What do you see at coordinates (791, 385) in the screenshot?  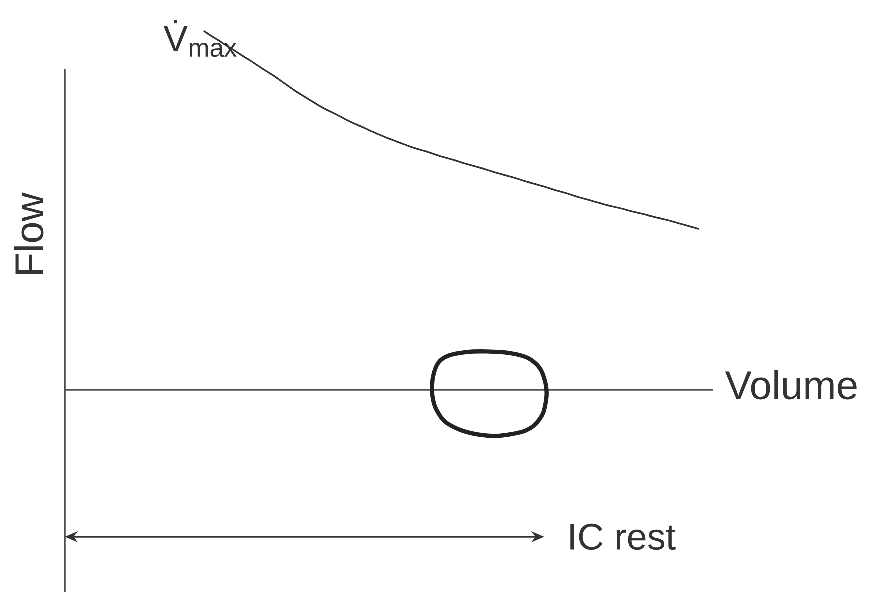 I see `x-axis-title: Volume` at bounding box center [791, 385].